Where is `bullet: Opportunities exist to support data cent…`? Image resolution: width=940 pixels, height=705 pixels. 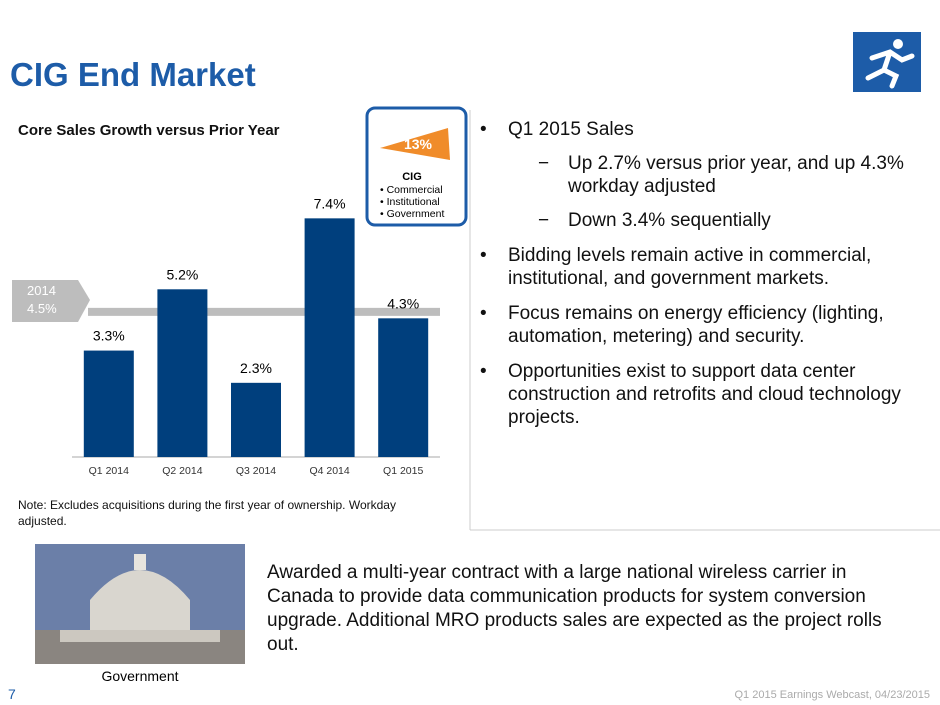 bullet: Opportunities exist to support data cent… is located at coordinates (693, 394).